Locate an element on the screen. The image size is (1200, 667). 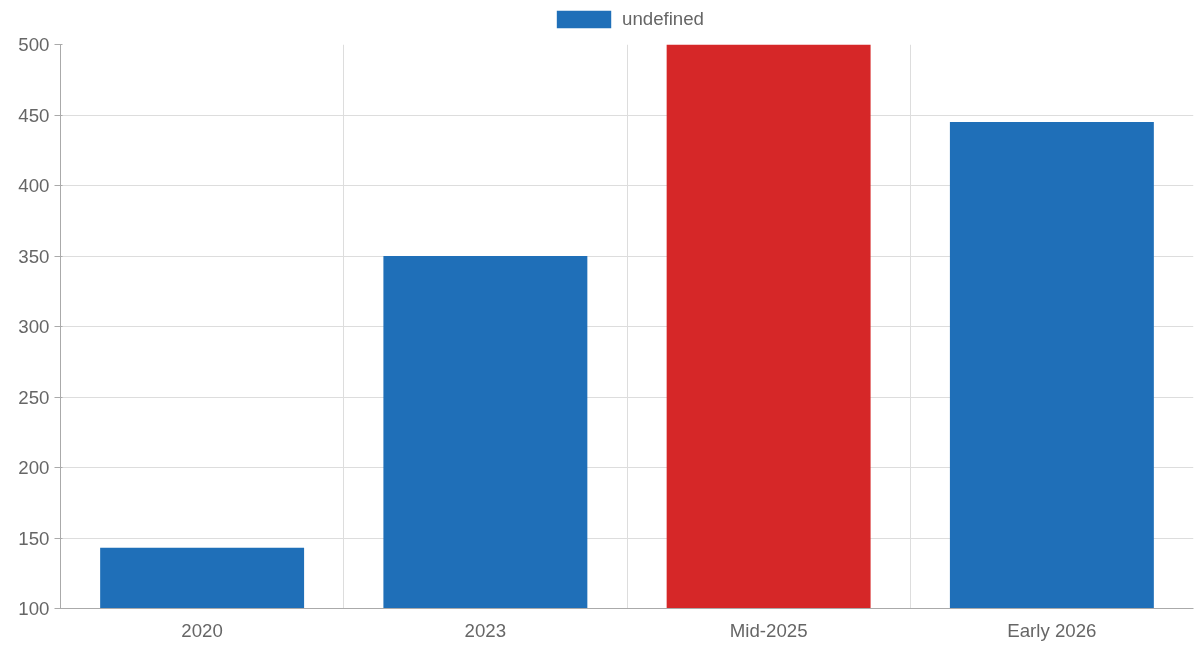
legend-label: undefined is located at coordinates (663, 19).